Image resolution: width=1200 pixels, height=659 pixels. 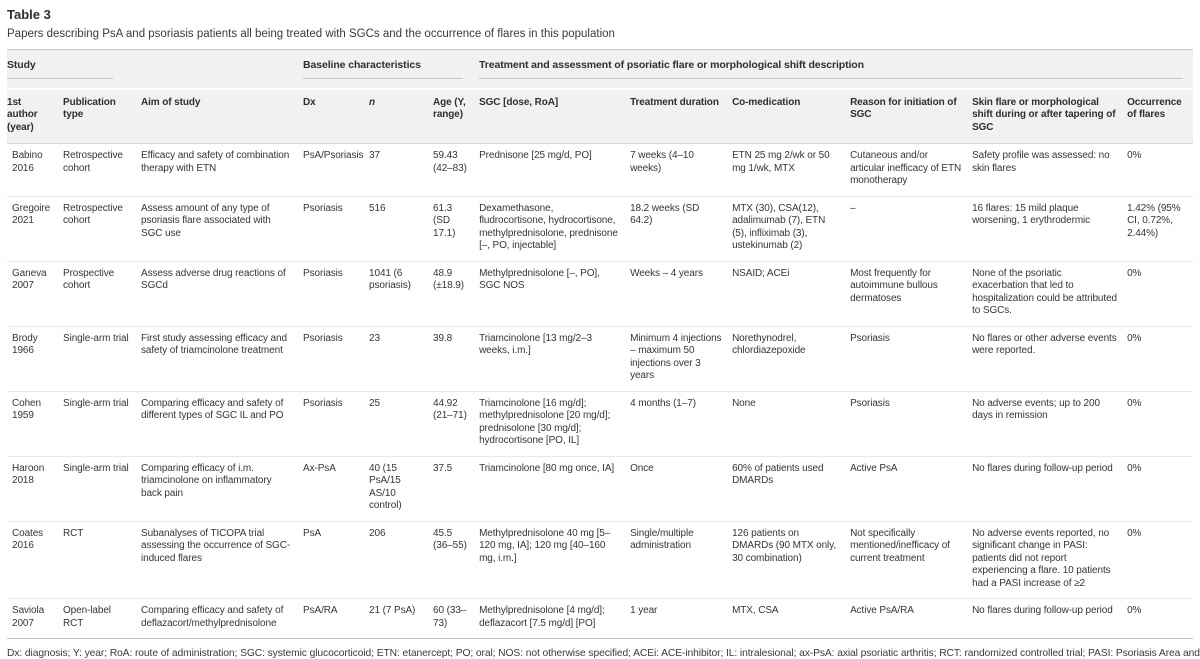 I want to click on cell-co-medication: NSAID; ACEi, so click(x=791, y=293).